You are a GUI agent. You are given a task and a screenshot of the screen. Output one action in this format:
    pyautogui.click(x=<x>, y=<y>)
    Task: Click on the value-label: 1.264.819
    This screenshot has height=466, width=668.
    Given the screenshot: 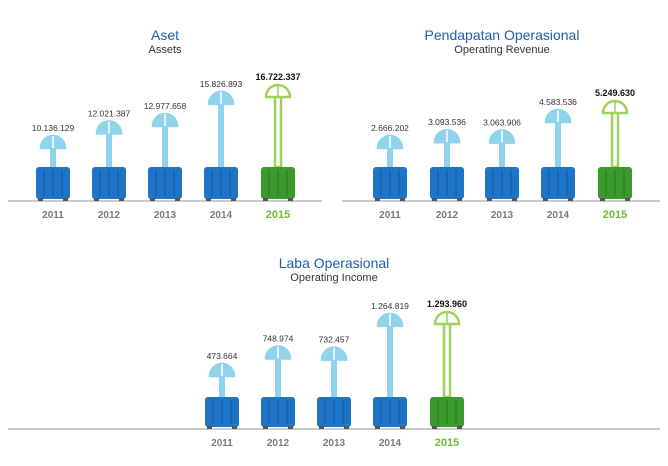 What is the action you would take?
    pyautogui.click(x=390, y=306)
    